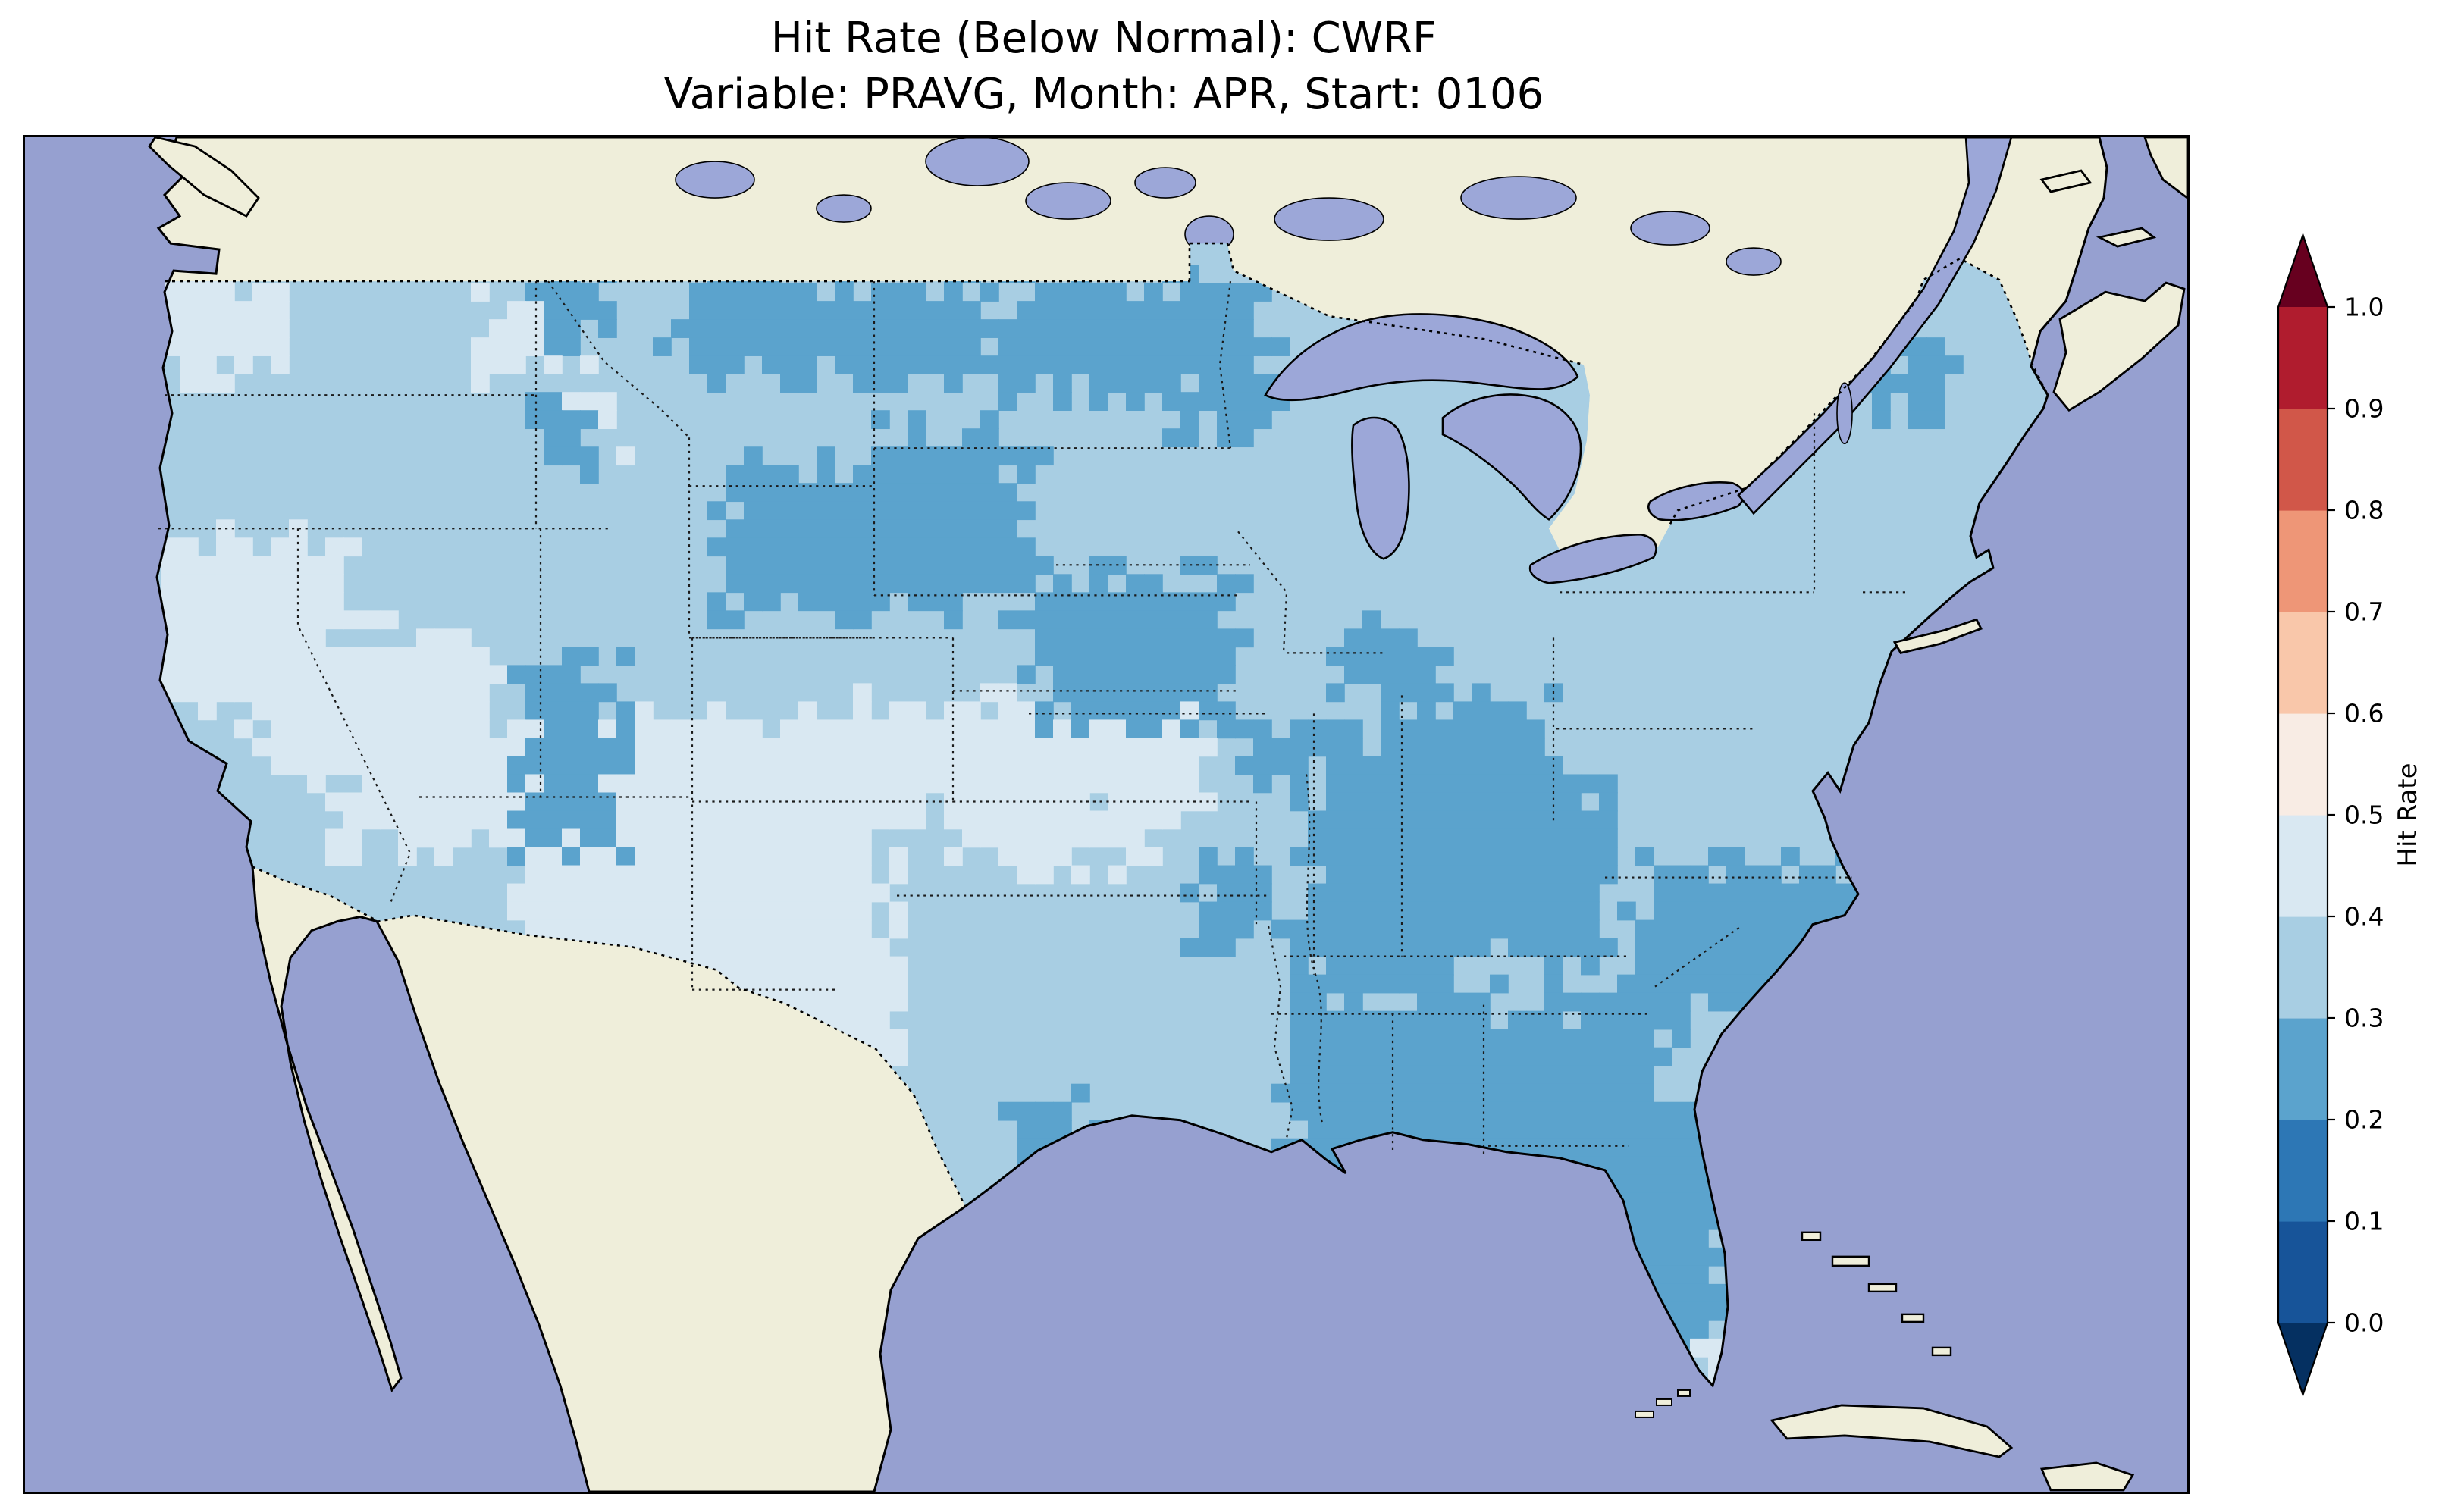 This screenshot has width=2464, height=1494. I want to click on st-lawrence-river, so click(1875, 326).